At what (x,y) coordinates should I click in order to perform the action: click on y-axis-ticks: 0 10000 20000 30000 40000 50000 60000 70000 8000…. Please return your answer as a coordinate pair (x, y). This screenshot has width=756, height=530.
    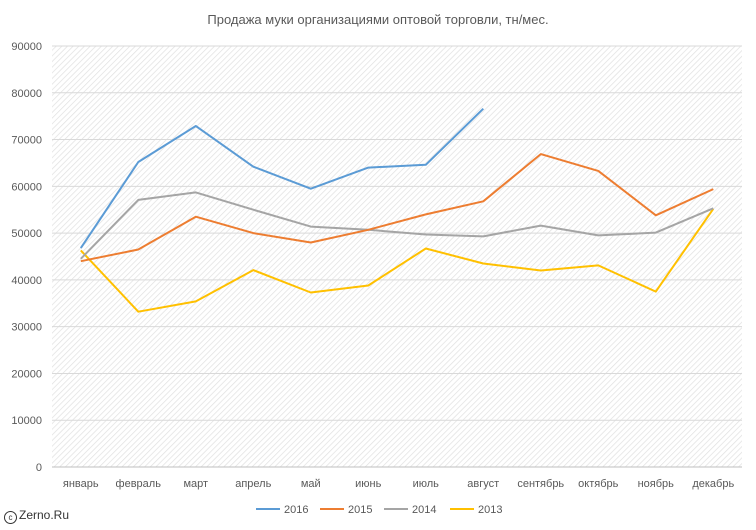
    Looking at the image, I should click on (26, 257).